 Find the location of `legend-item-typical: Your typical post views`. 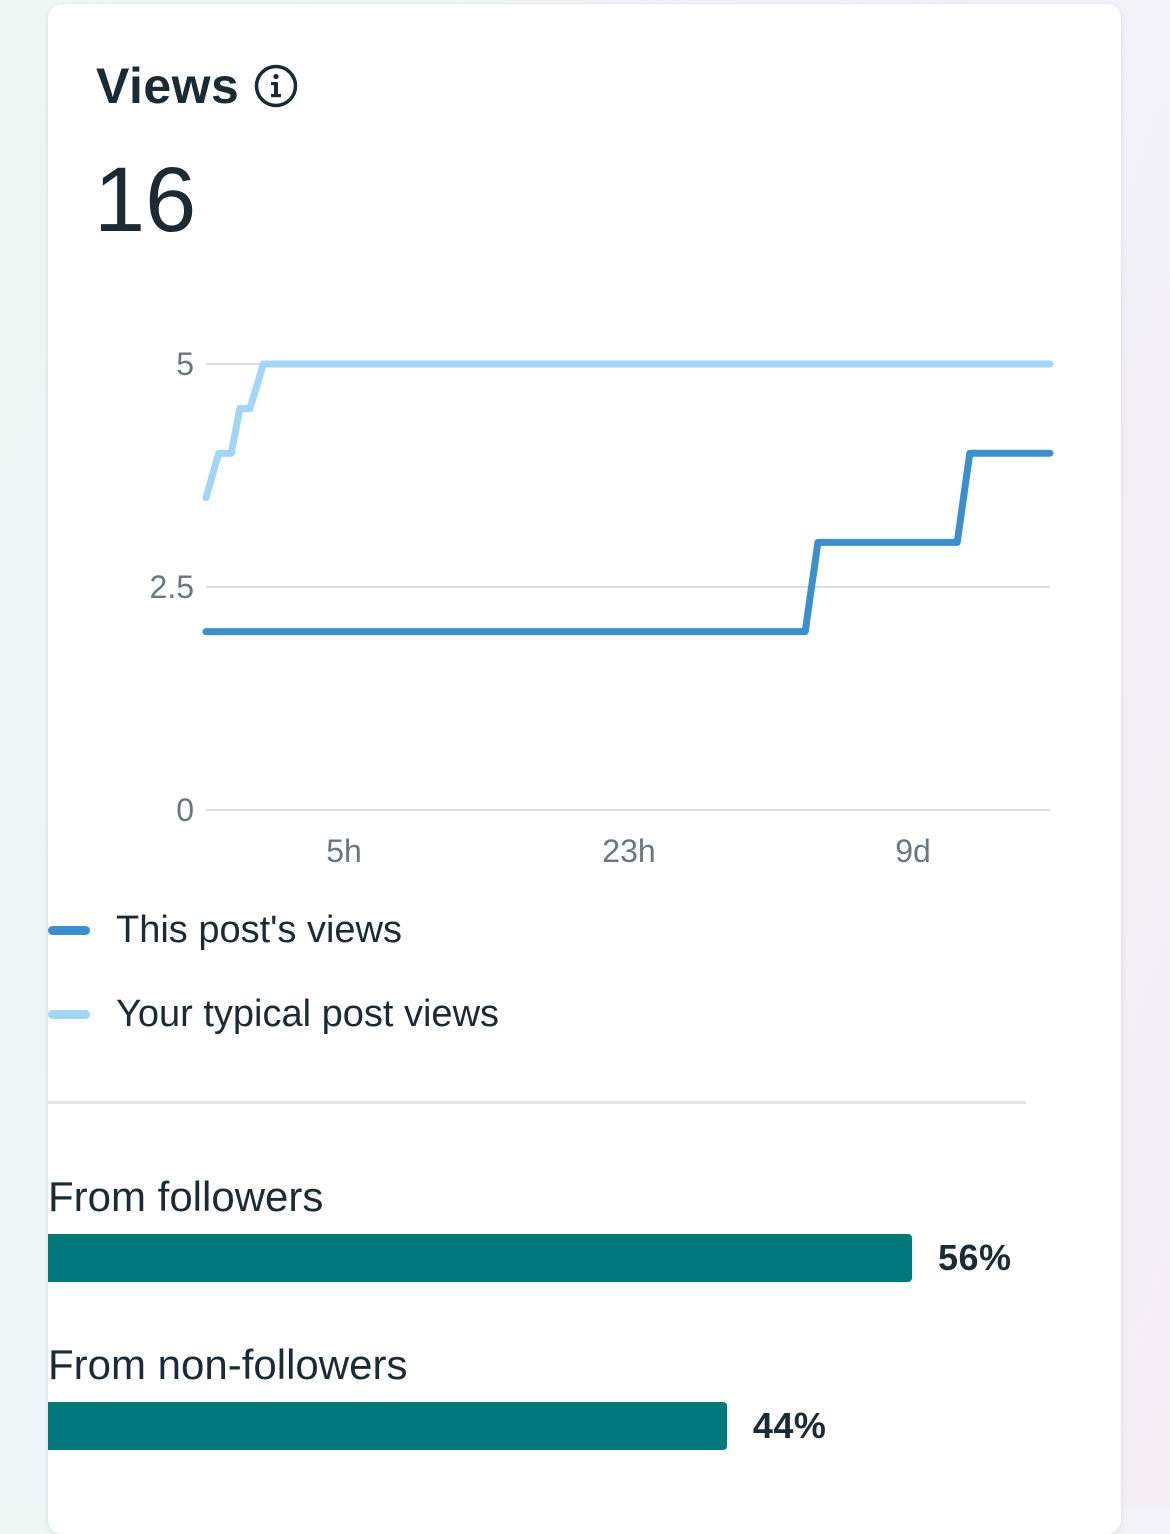

legend-item-typical: Your typical post views is located at coordinates (273, 1014).